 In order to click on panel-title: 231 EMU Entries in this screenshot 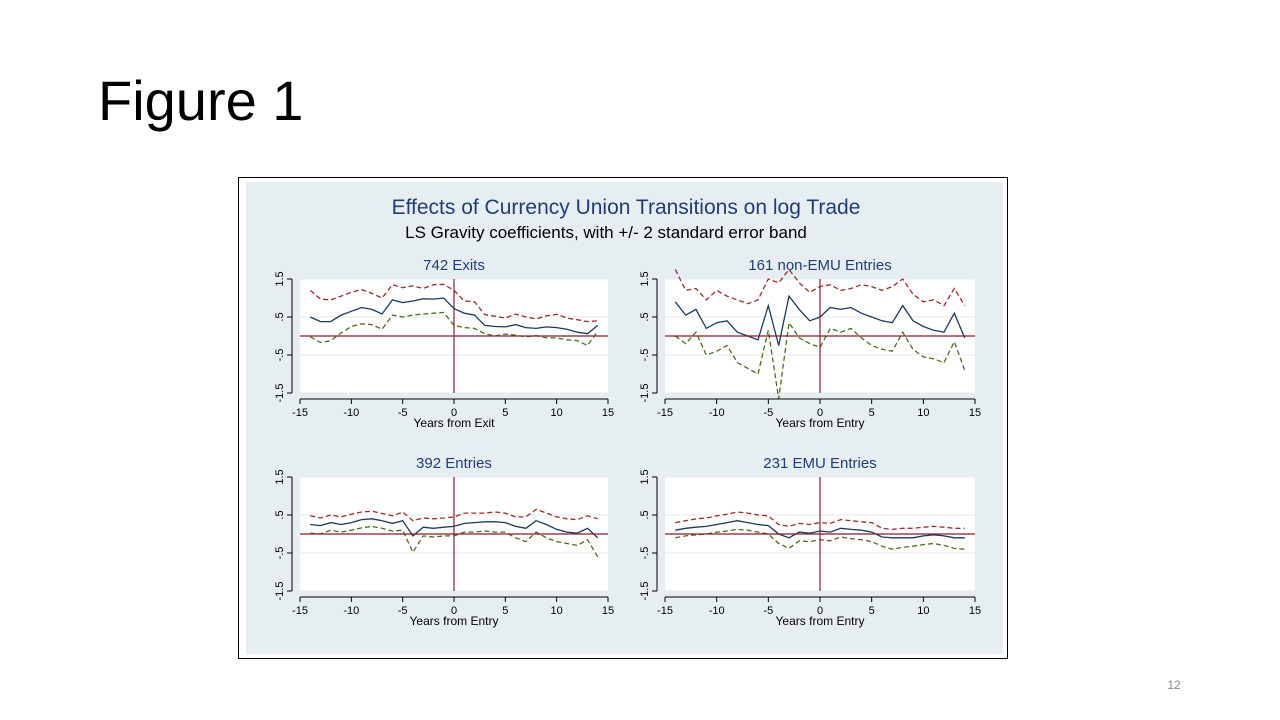, I will do `click(819, 463)`.